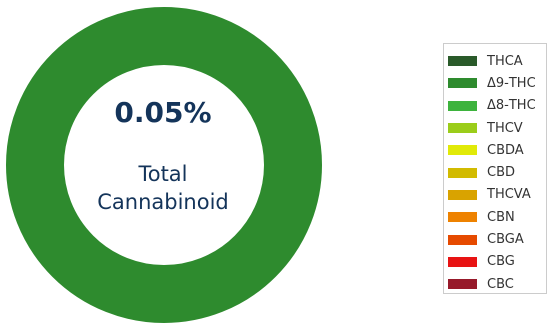 This screenshot has height=329, width=548. Describe the element at coordinates (163, 202) in the screenshot. I see `center-label-line-2: Cannabinoid` at that location.